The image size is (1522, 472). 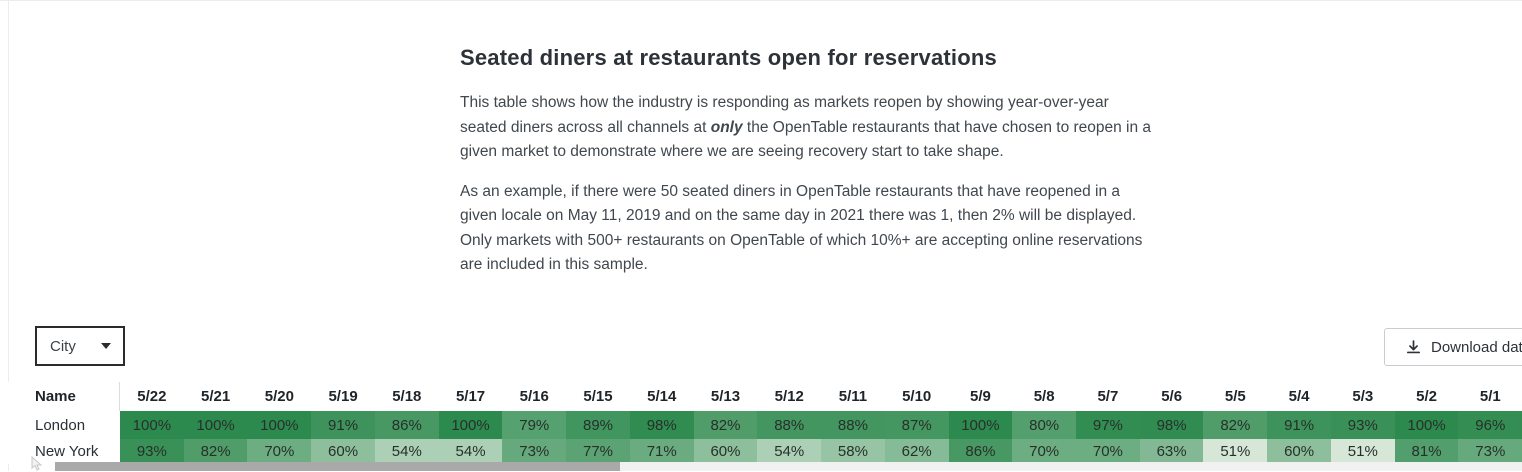 I want to click on date-column-header: 5/3, so click(x=1363, y=396).